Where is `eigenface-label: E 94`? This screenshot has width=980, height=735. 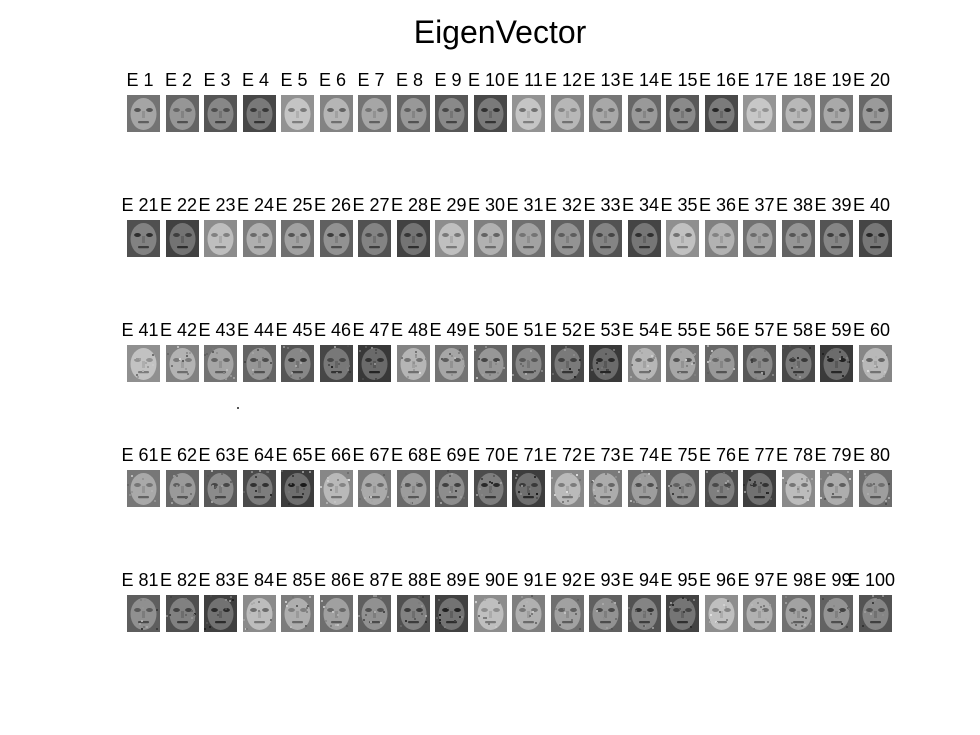 eigenface-label: E 94 is located at coordinates (640, 580).